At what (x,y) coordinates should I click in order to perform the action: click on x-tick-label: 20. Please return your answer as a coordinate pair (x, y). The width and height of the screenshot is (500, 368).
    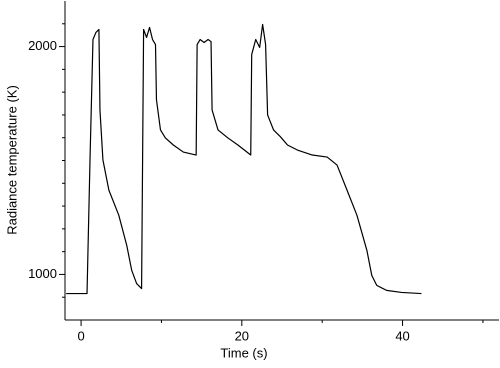
    Looking at the image, I should click on (242, 335).